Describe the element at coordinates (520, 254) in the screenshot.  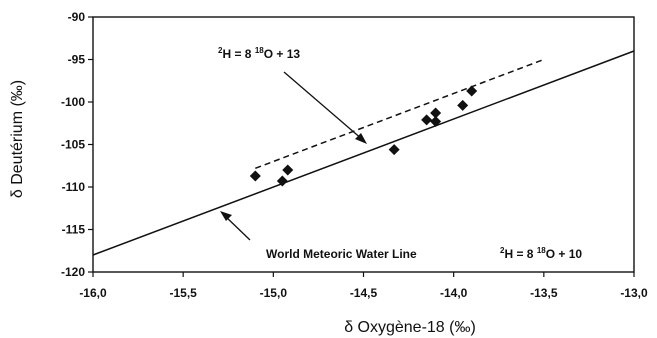
I see `wmwl-eq-part-1: H = 8` at that location.